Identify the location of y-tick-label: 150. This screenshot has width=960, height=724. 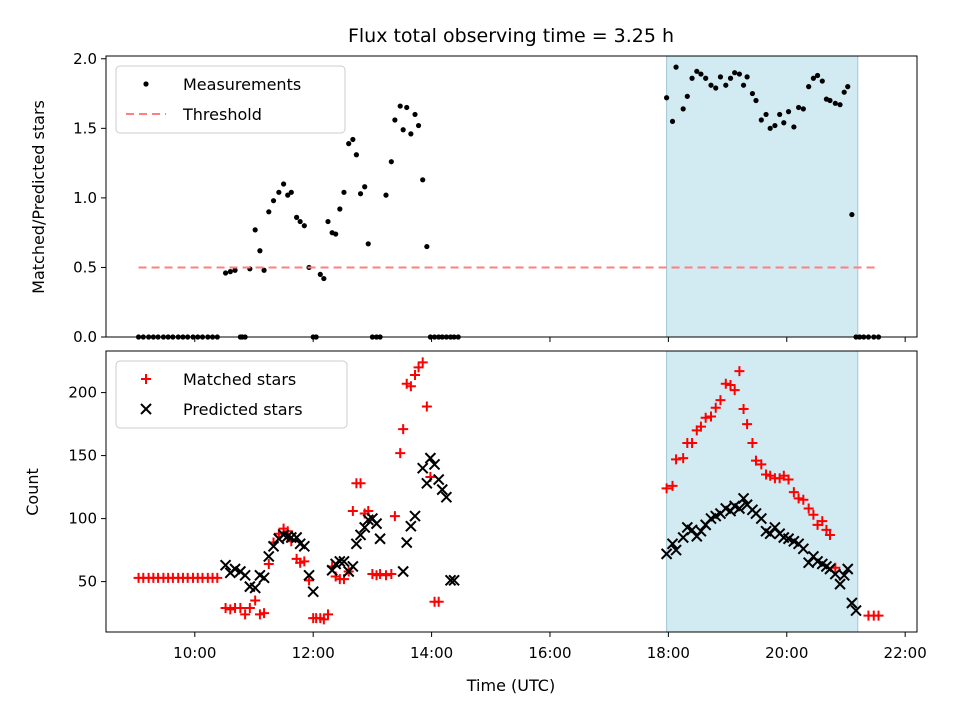
(82, 456).